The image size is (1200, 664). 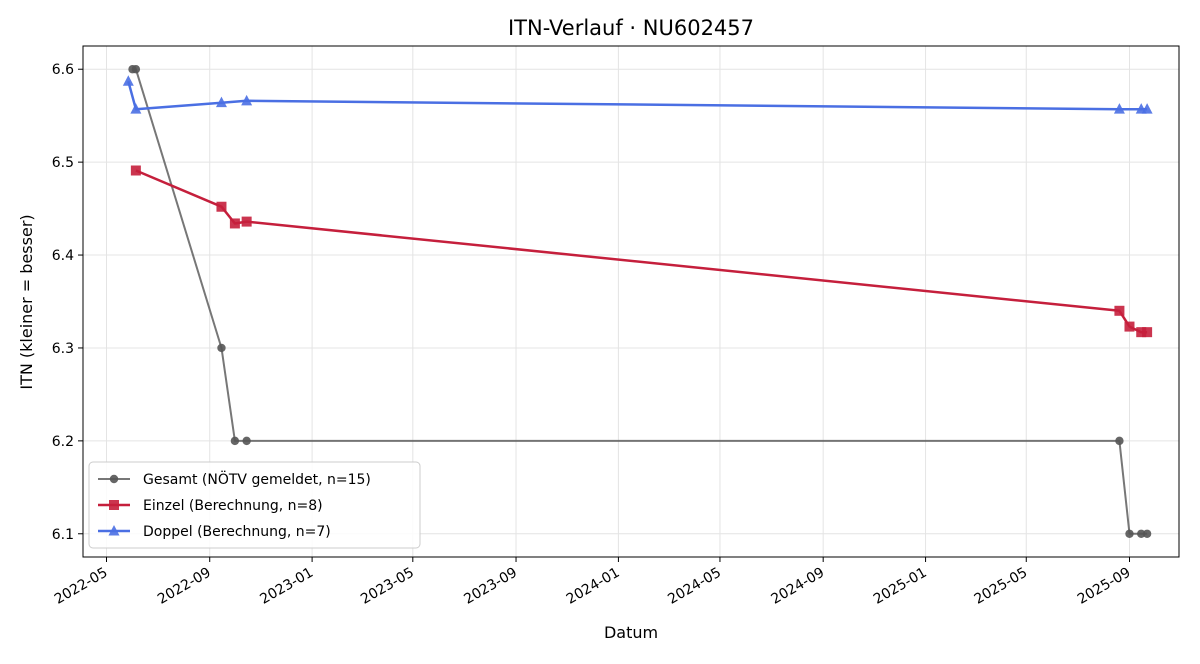 I want to click on legend-box, so click(x=254, y=505).